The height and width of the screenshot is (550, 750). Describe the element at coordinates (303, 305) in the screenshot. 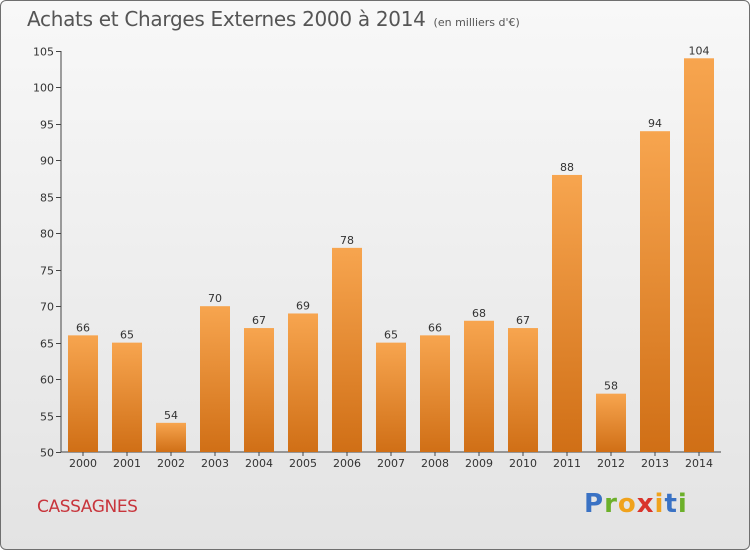

I see `bar-value-label: 69` at that location.